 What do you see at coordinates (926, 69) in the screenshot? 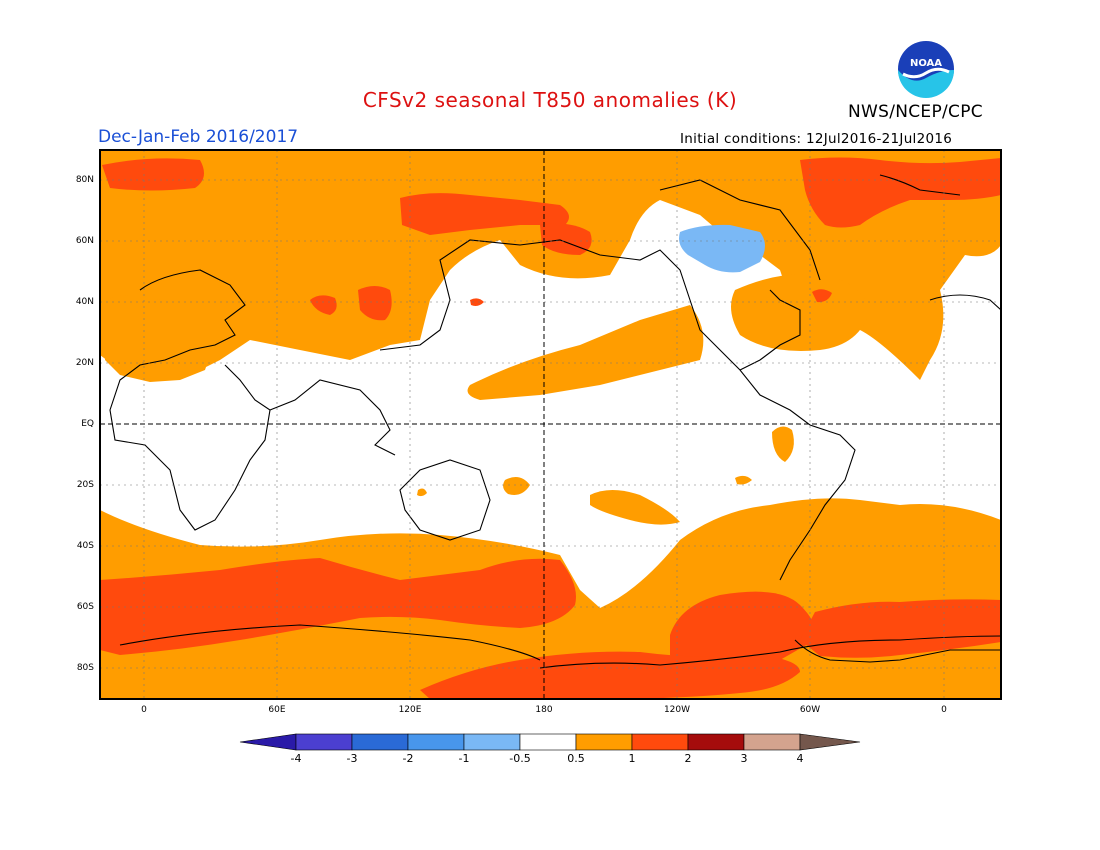
I see `noaa-logo: NOAA` at bounding box center [926, 69].